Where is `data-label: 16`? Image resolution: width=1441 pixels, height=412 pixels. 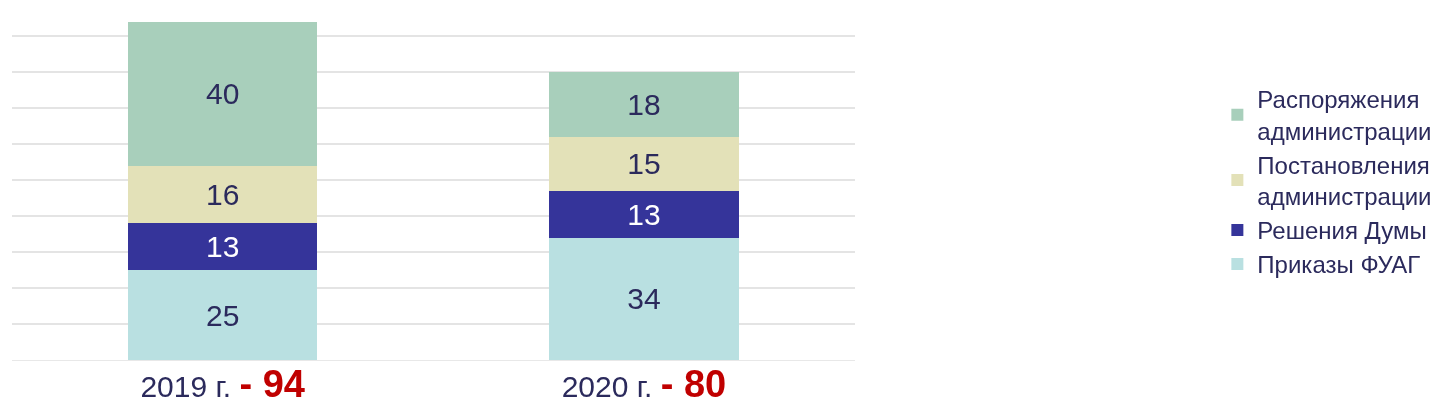 data-label: 16 is located at coordinates (222, 194).